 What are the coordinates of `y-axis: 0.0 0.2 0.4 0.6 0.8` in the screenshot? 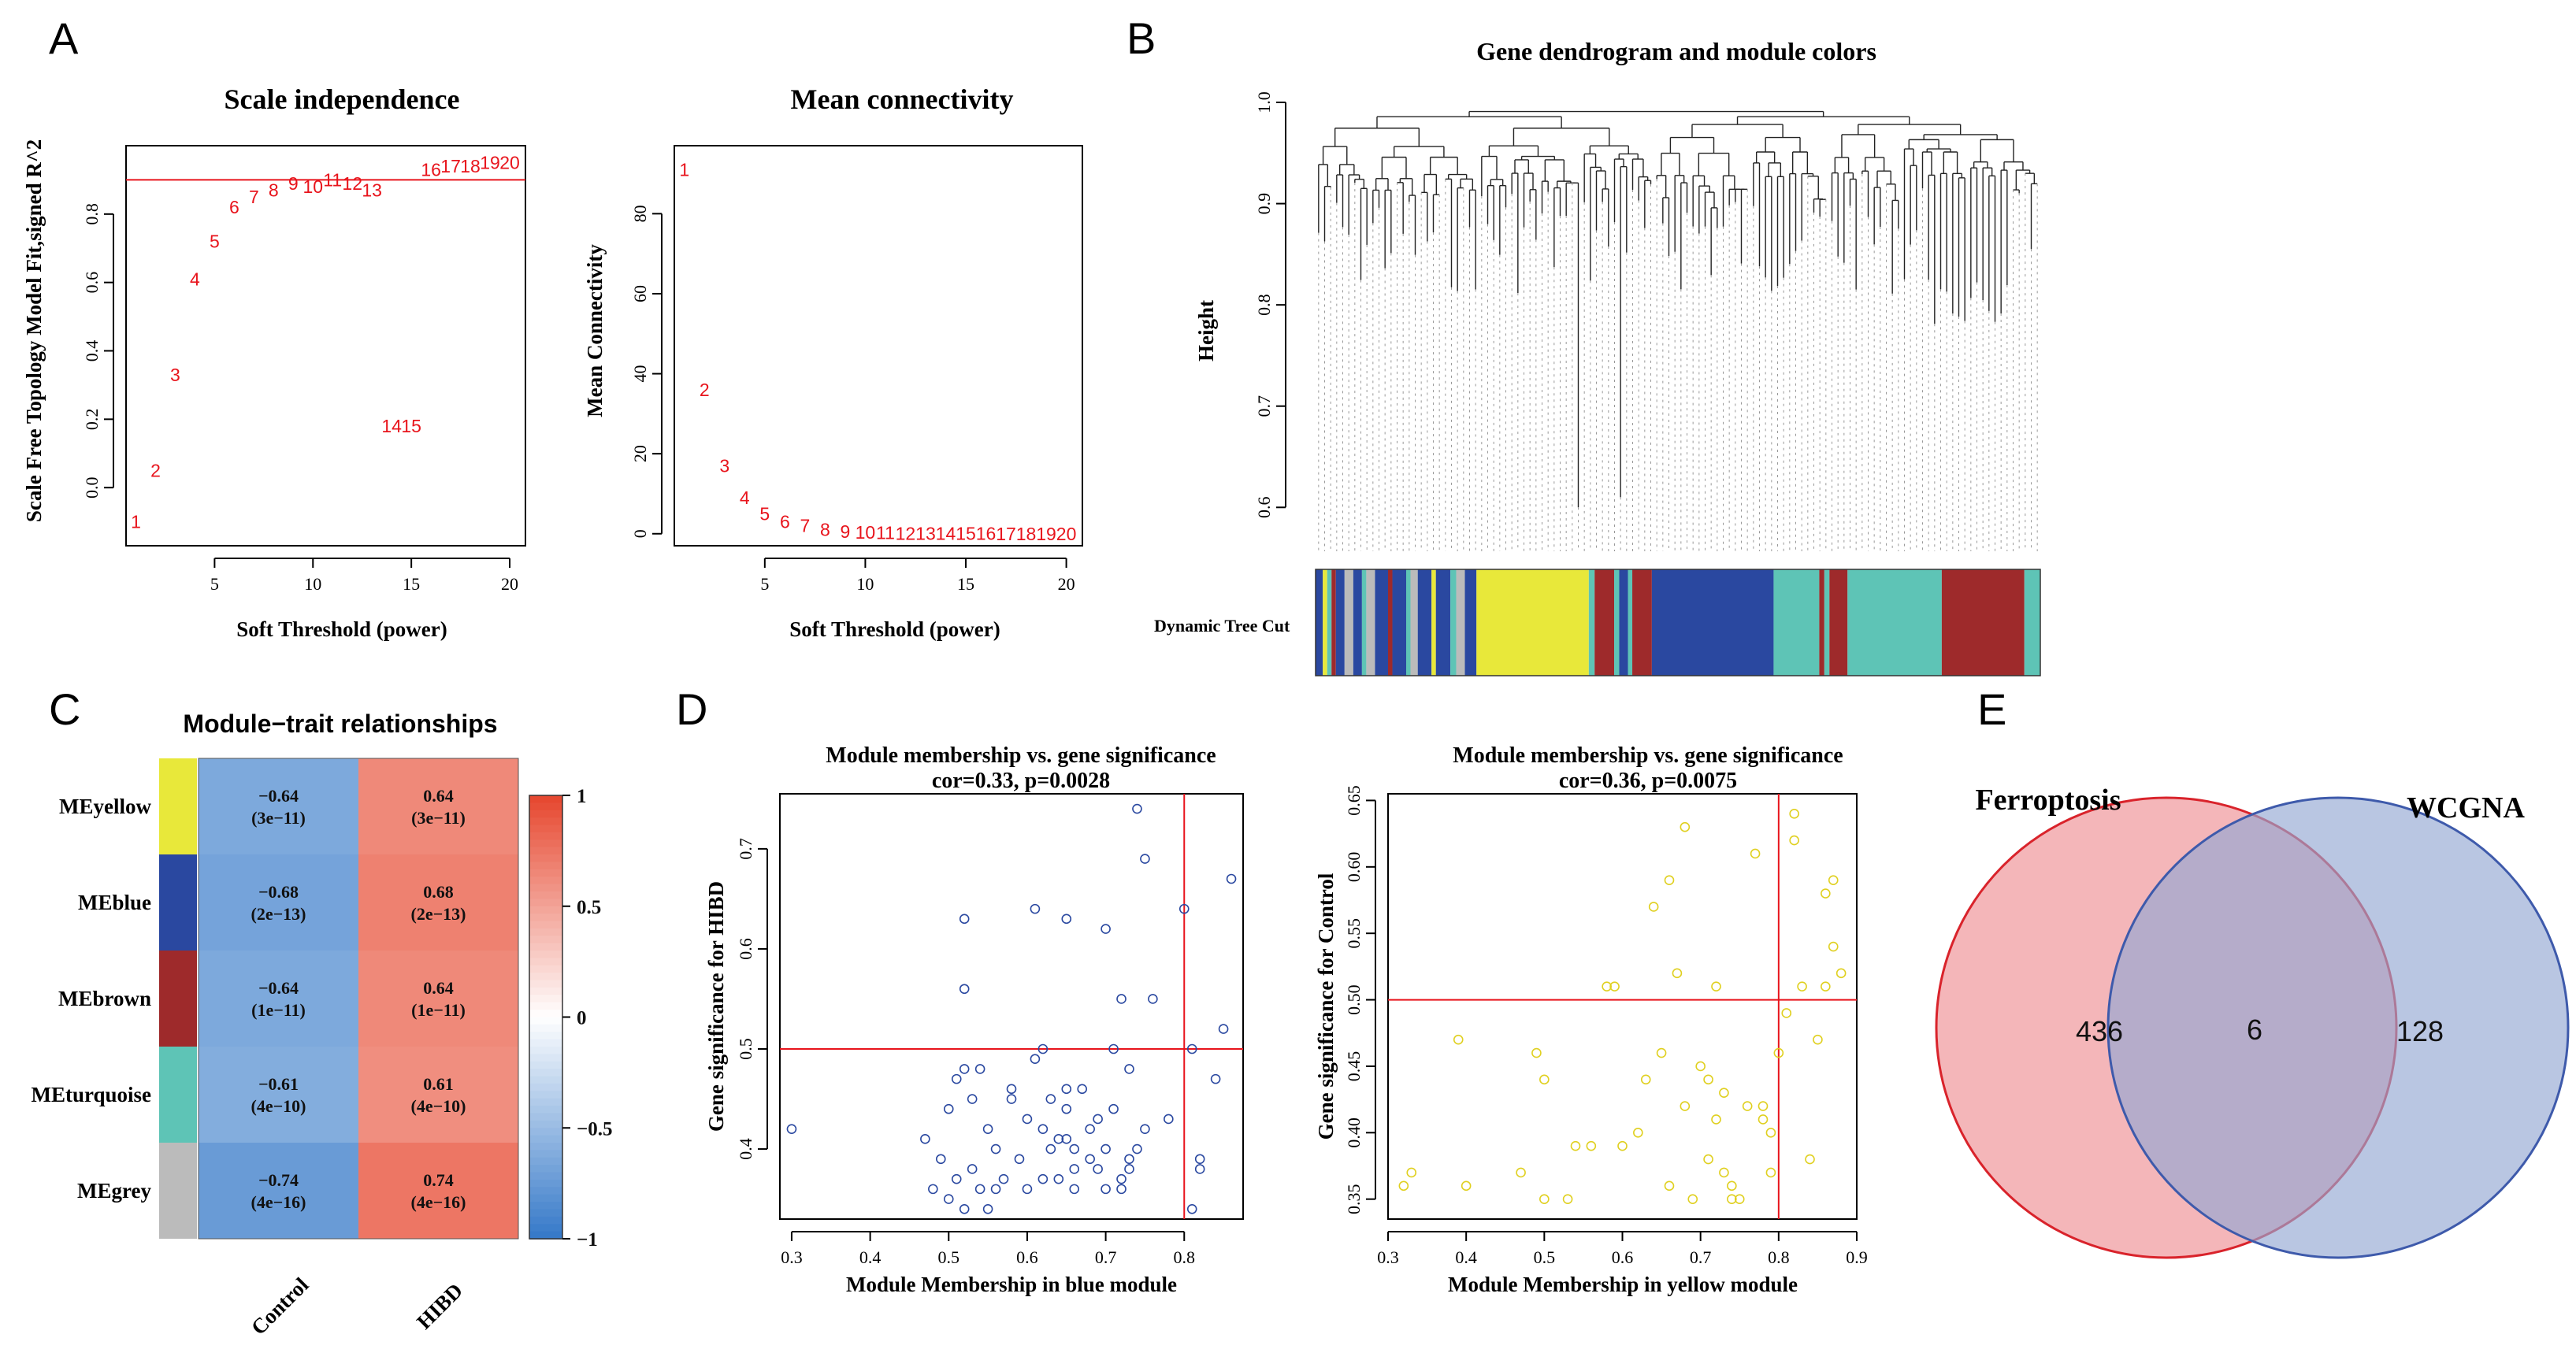 It's located at (98, 350).